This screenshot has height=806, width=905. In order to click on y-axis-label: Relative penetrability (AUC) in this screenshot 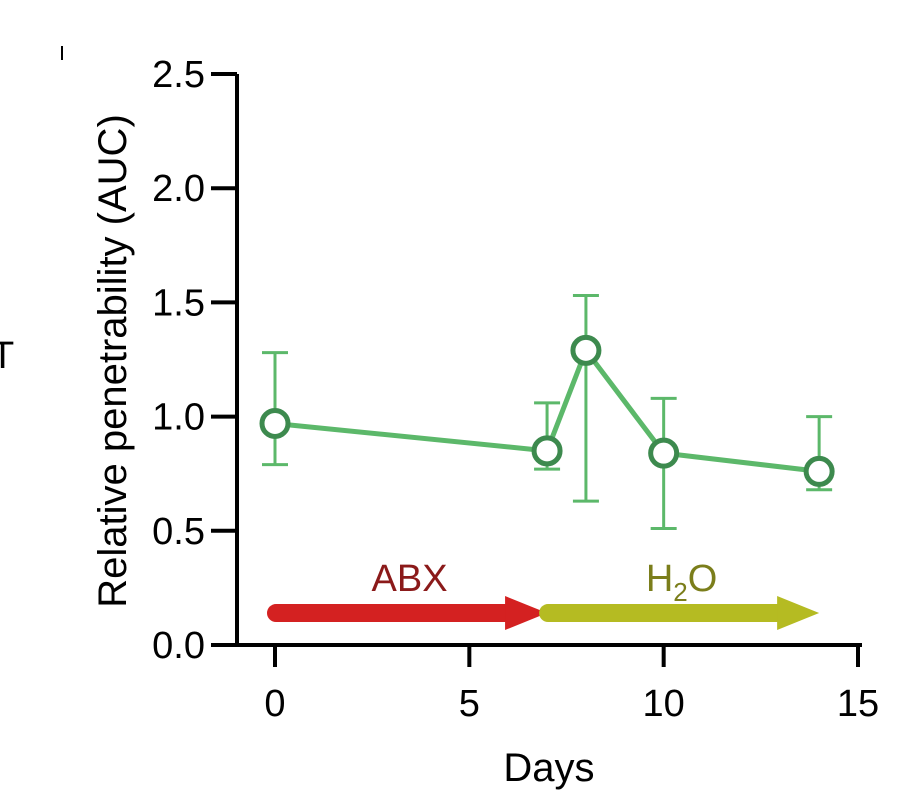, I will do `click(113, 361)`.